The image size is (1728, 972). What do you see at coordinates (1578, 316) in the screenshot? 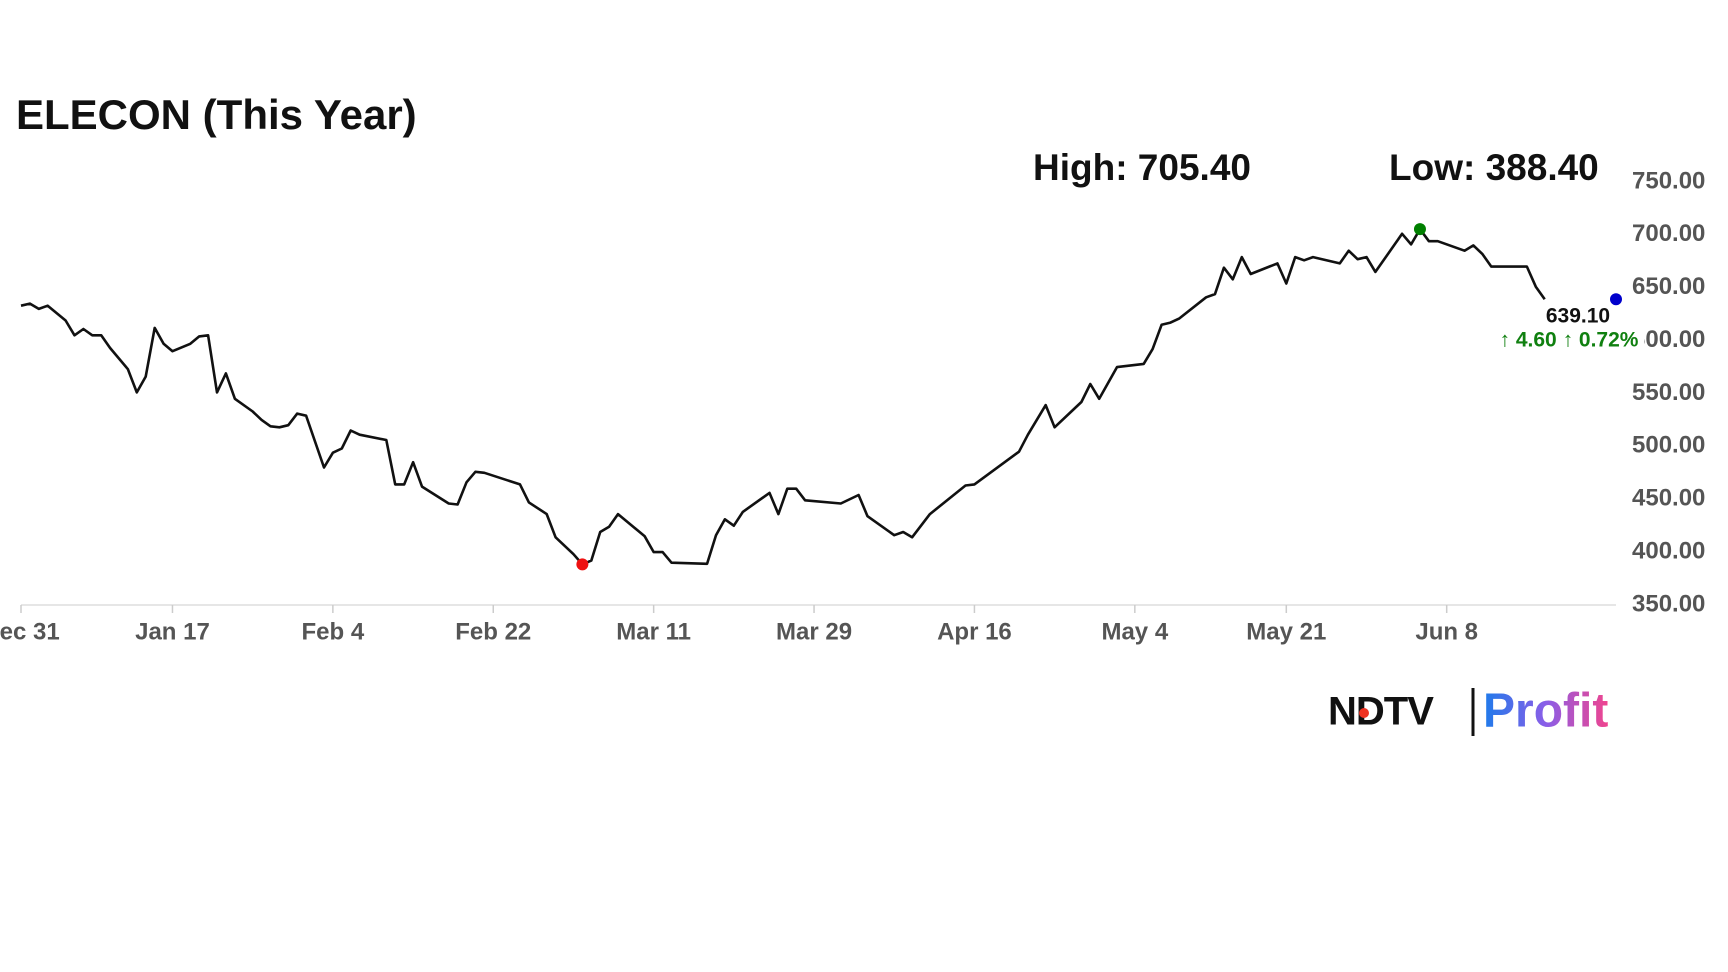
I see `last-value-label: 639.10` at bounding box center [1578, 316].